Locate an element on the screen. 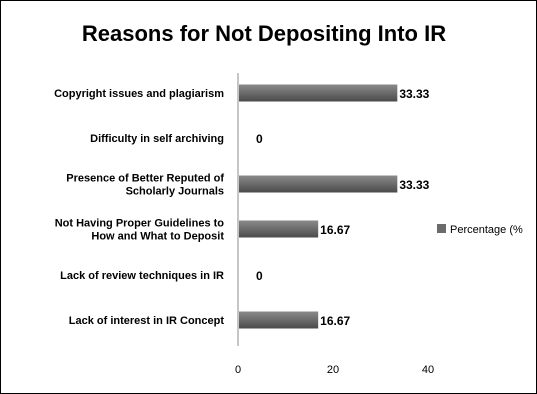 This screenshot has width=537, height=394. x-tick-label: 40 is located at coordinates (428, 370).